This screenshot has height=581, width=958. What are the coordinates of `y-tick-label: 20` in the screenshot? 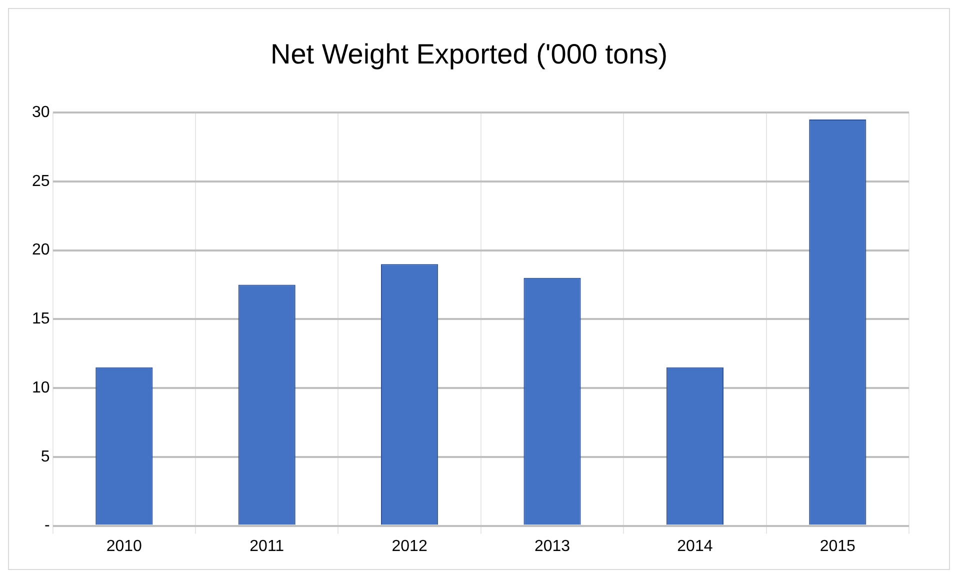 It's located at (41, 250).